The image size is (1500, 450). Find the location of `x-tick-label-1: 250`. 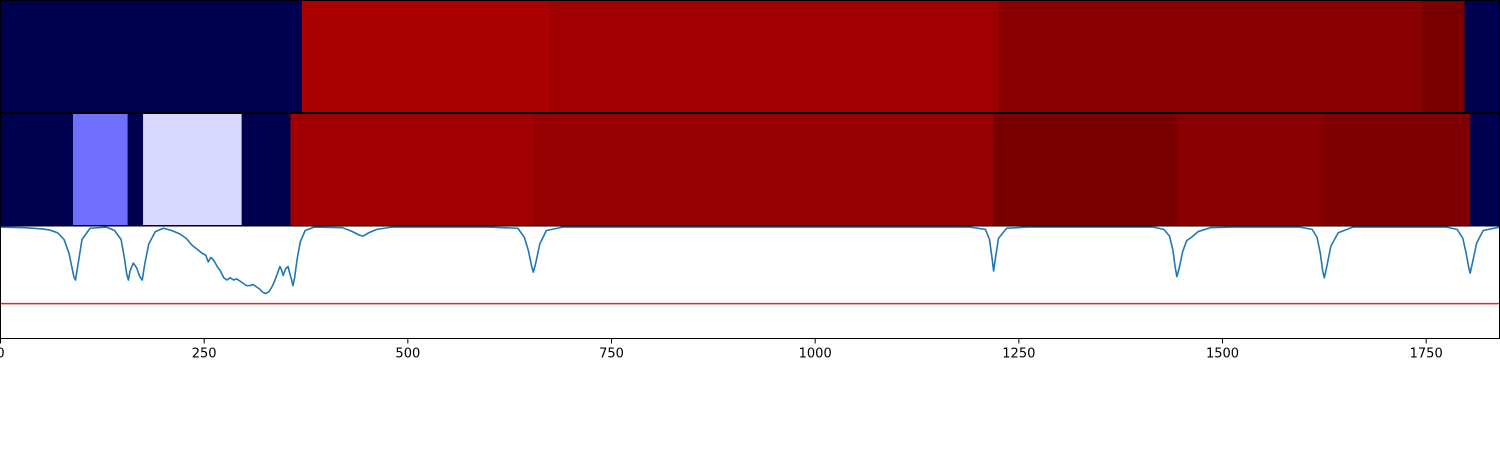

x-tick-label-1: 250 is located at coordinates (204, 354).